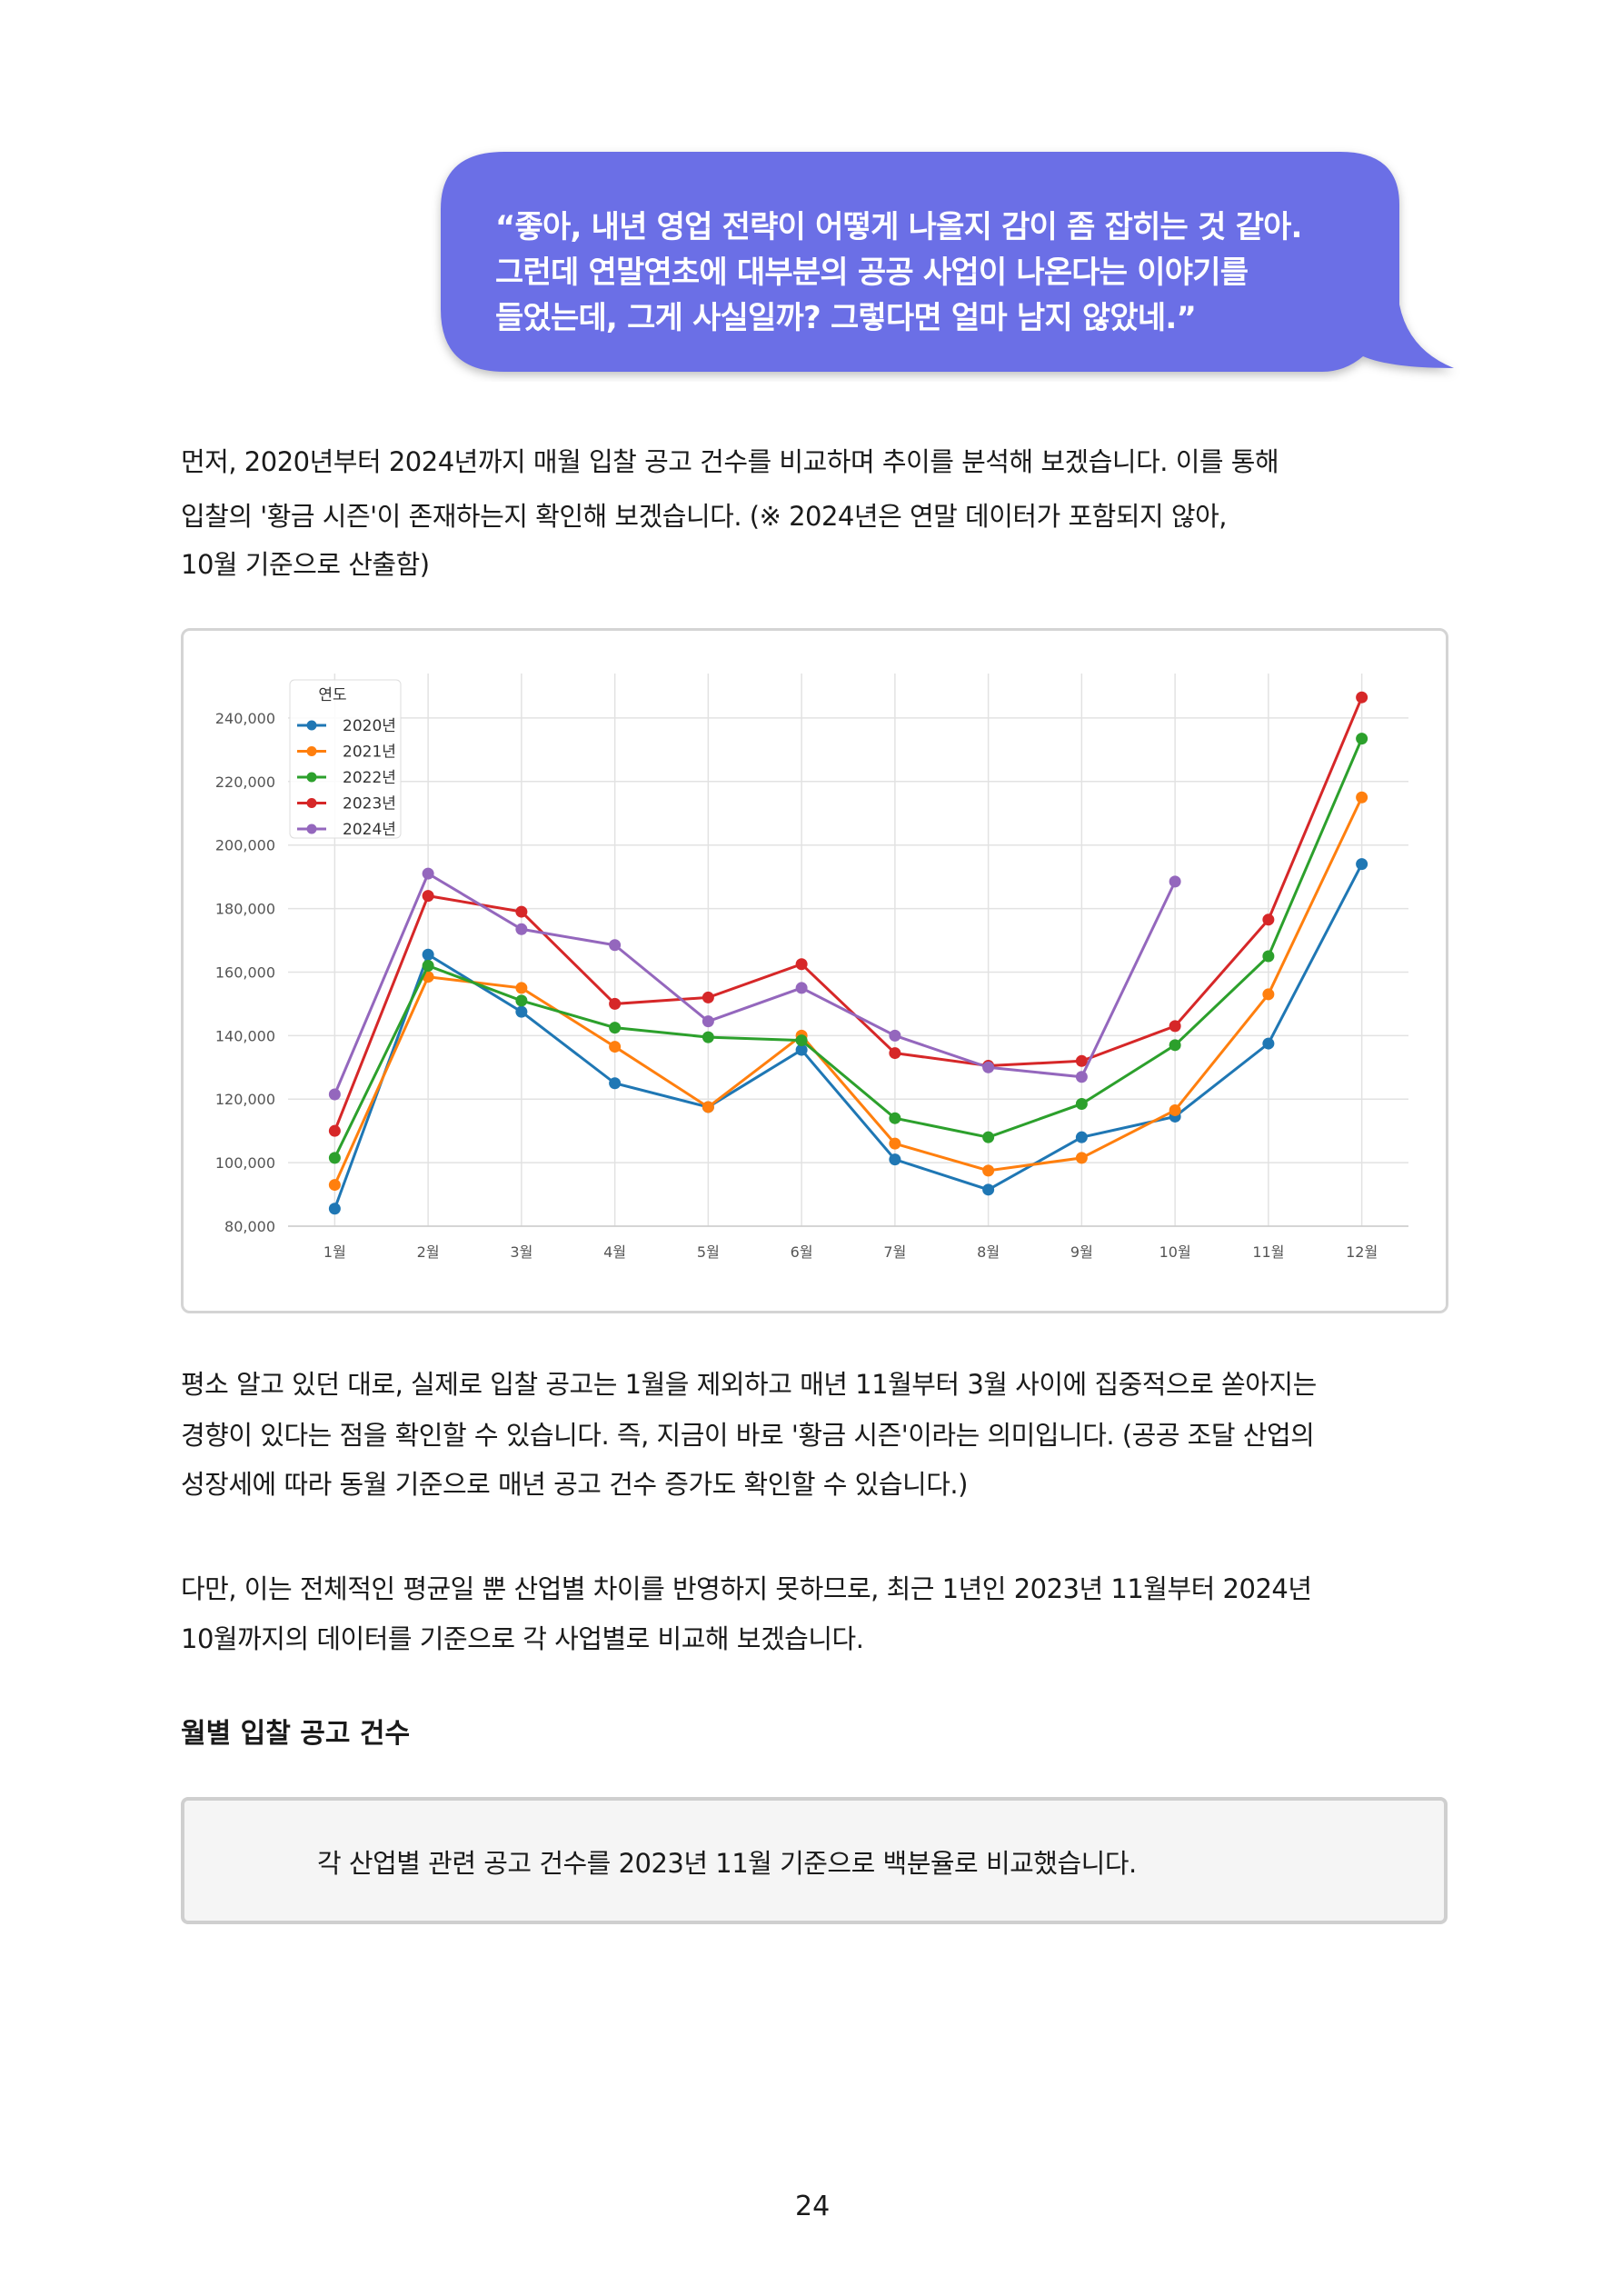 This screenshot has width=1622, height=2296. Describe the element at coordinates (1175, 1252) in the screenshot. I see `x-tick-label: 10월` at that location.